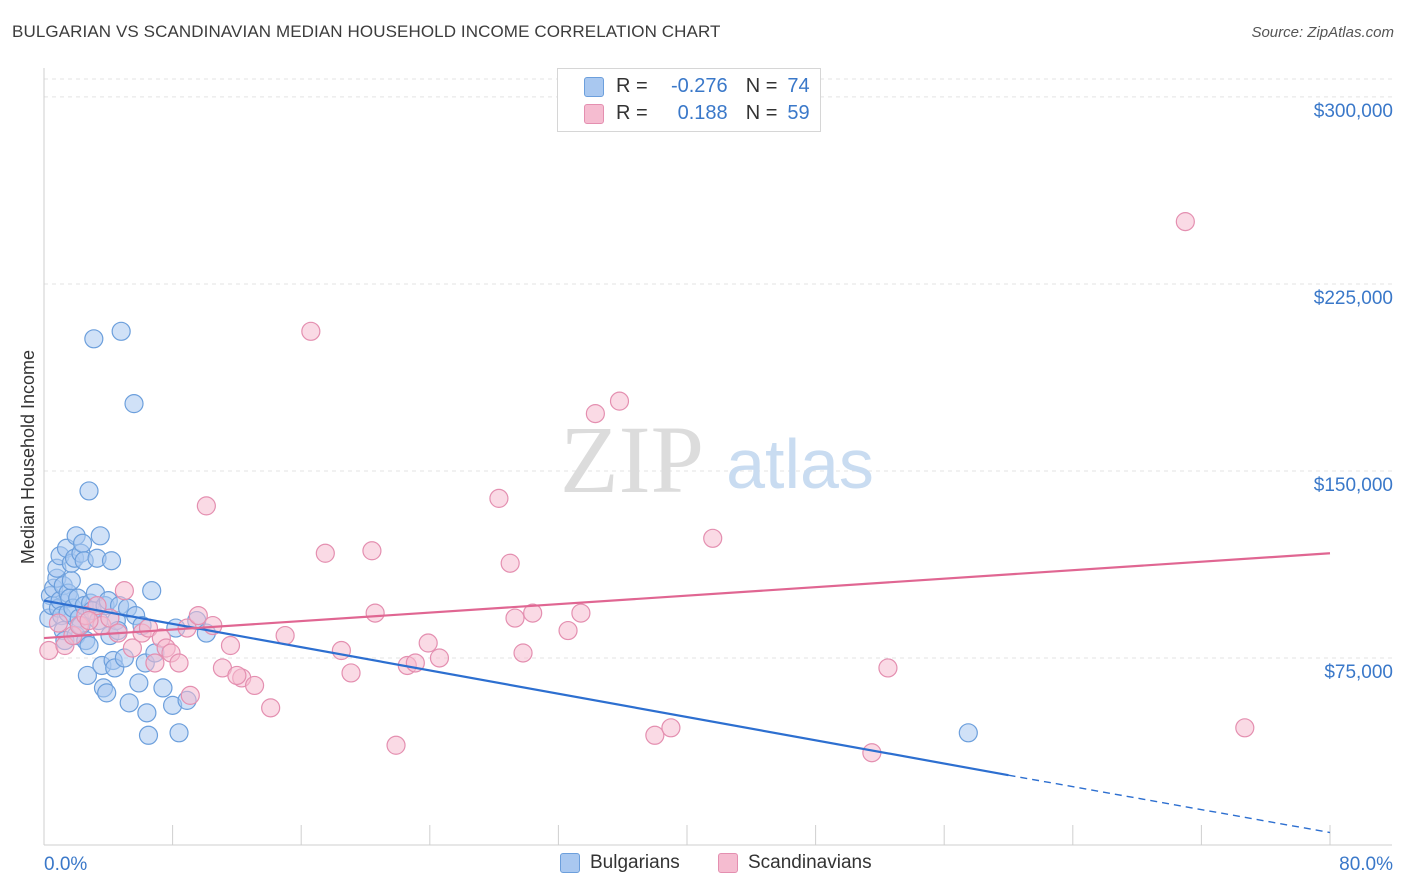  I want to click on n-value: 59, so click(798, 113).